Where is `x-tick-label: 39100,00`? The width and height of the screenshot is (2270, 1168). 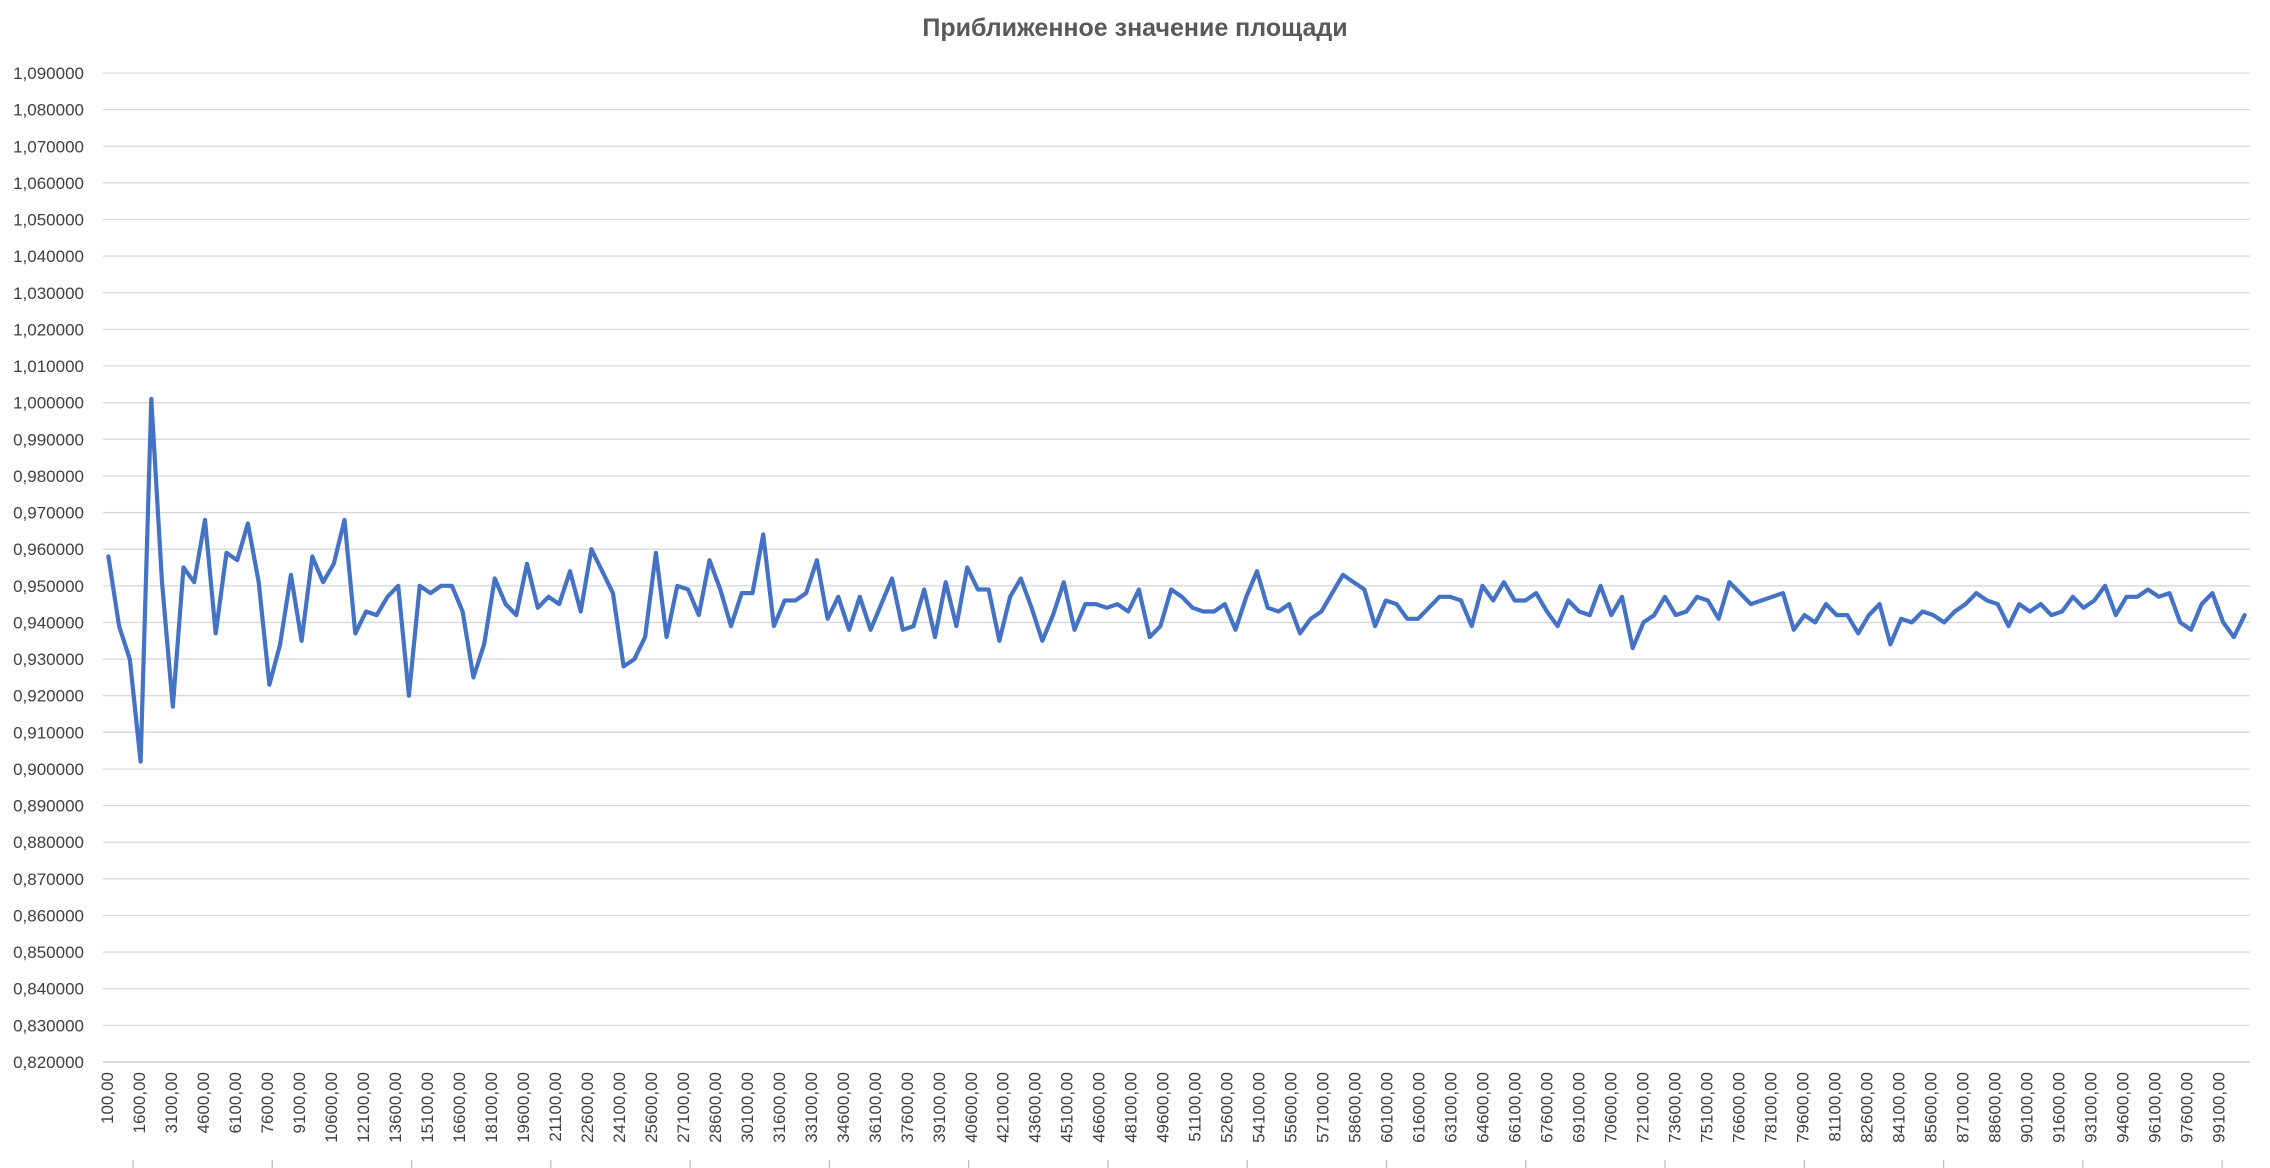
x-tick-label: 39100,00 is located at coordinates (939, 1107).